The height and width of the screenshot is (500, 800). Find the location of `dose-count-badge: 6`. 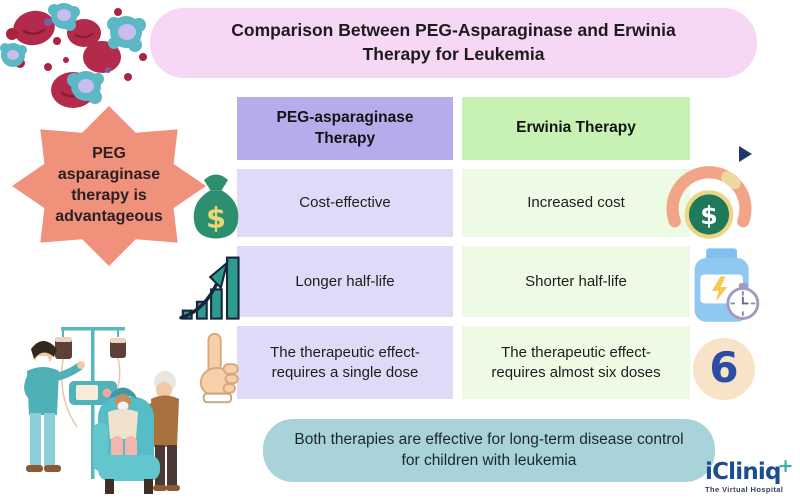

dose-count-badge: 6 is located at coordinates (724, 369).